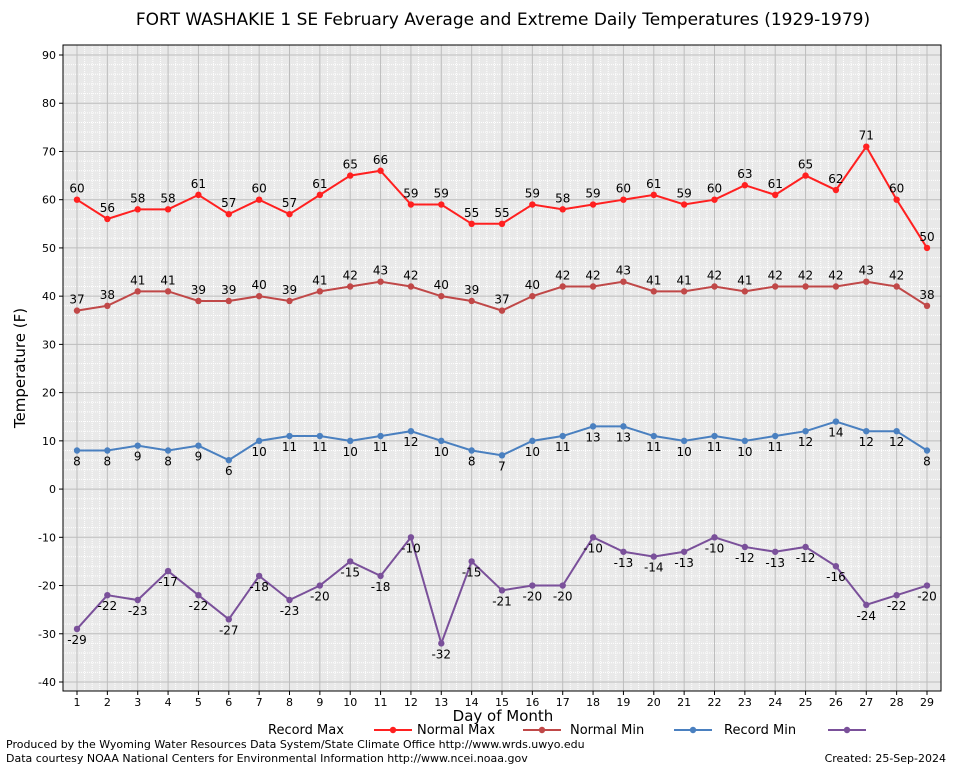 The image size is (954, 768). Describe the element at coordinates (229, 630) in the screenshot. I see `data-label-record-min: -27` at that location.